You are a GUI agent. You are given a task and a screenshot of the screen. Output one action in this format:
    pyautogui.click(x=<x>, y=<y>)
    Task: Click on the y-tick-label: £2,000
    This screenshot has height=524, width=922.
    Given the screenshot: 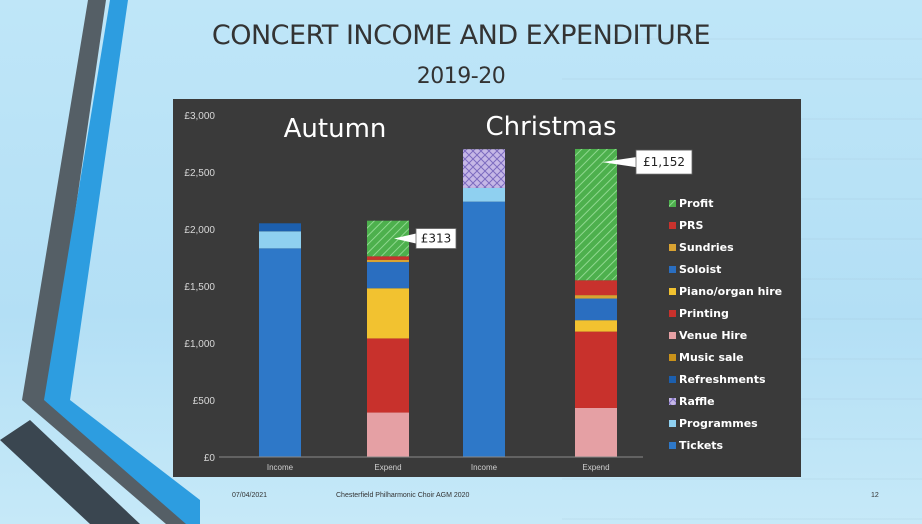 What is the action you would take?
    pyautogui.click(x=199, y=230)
    